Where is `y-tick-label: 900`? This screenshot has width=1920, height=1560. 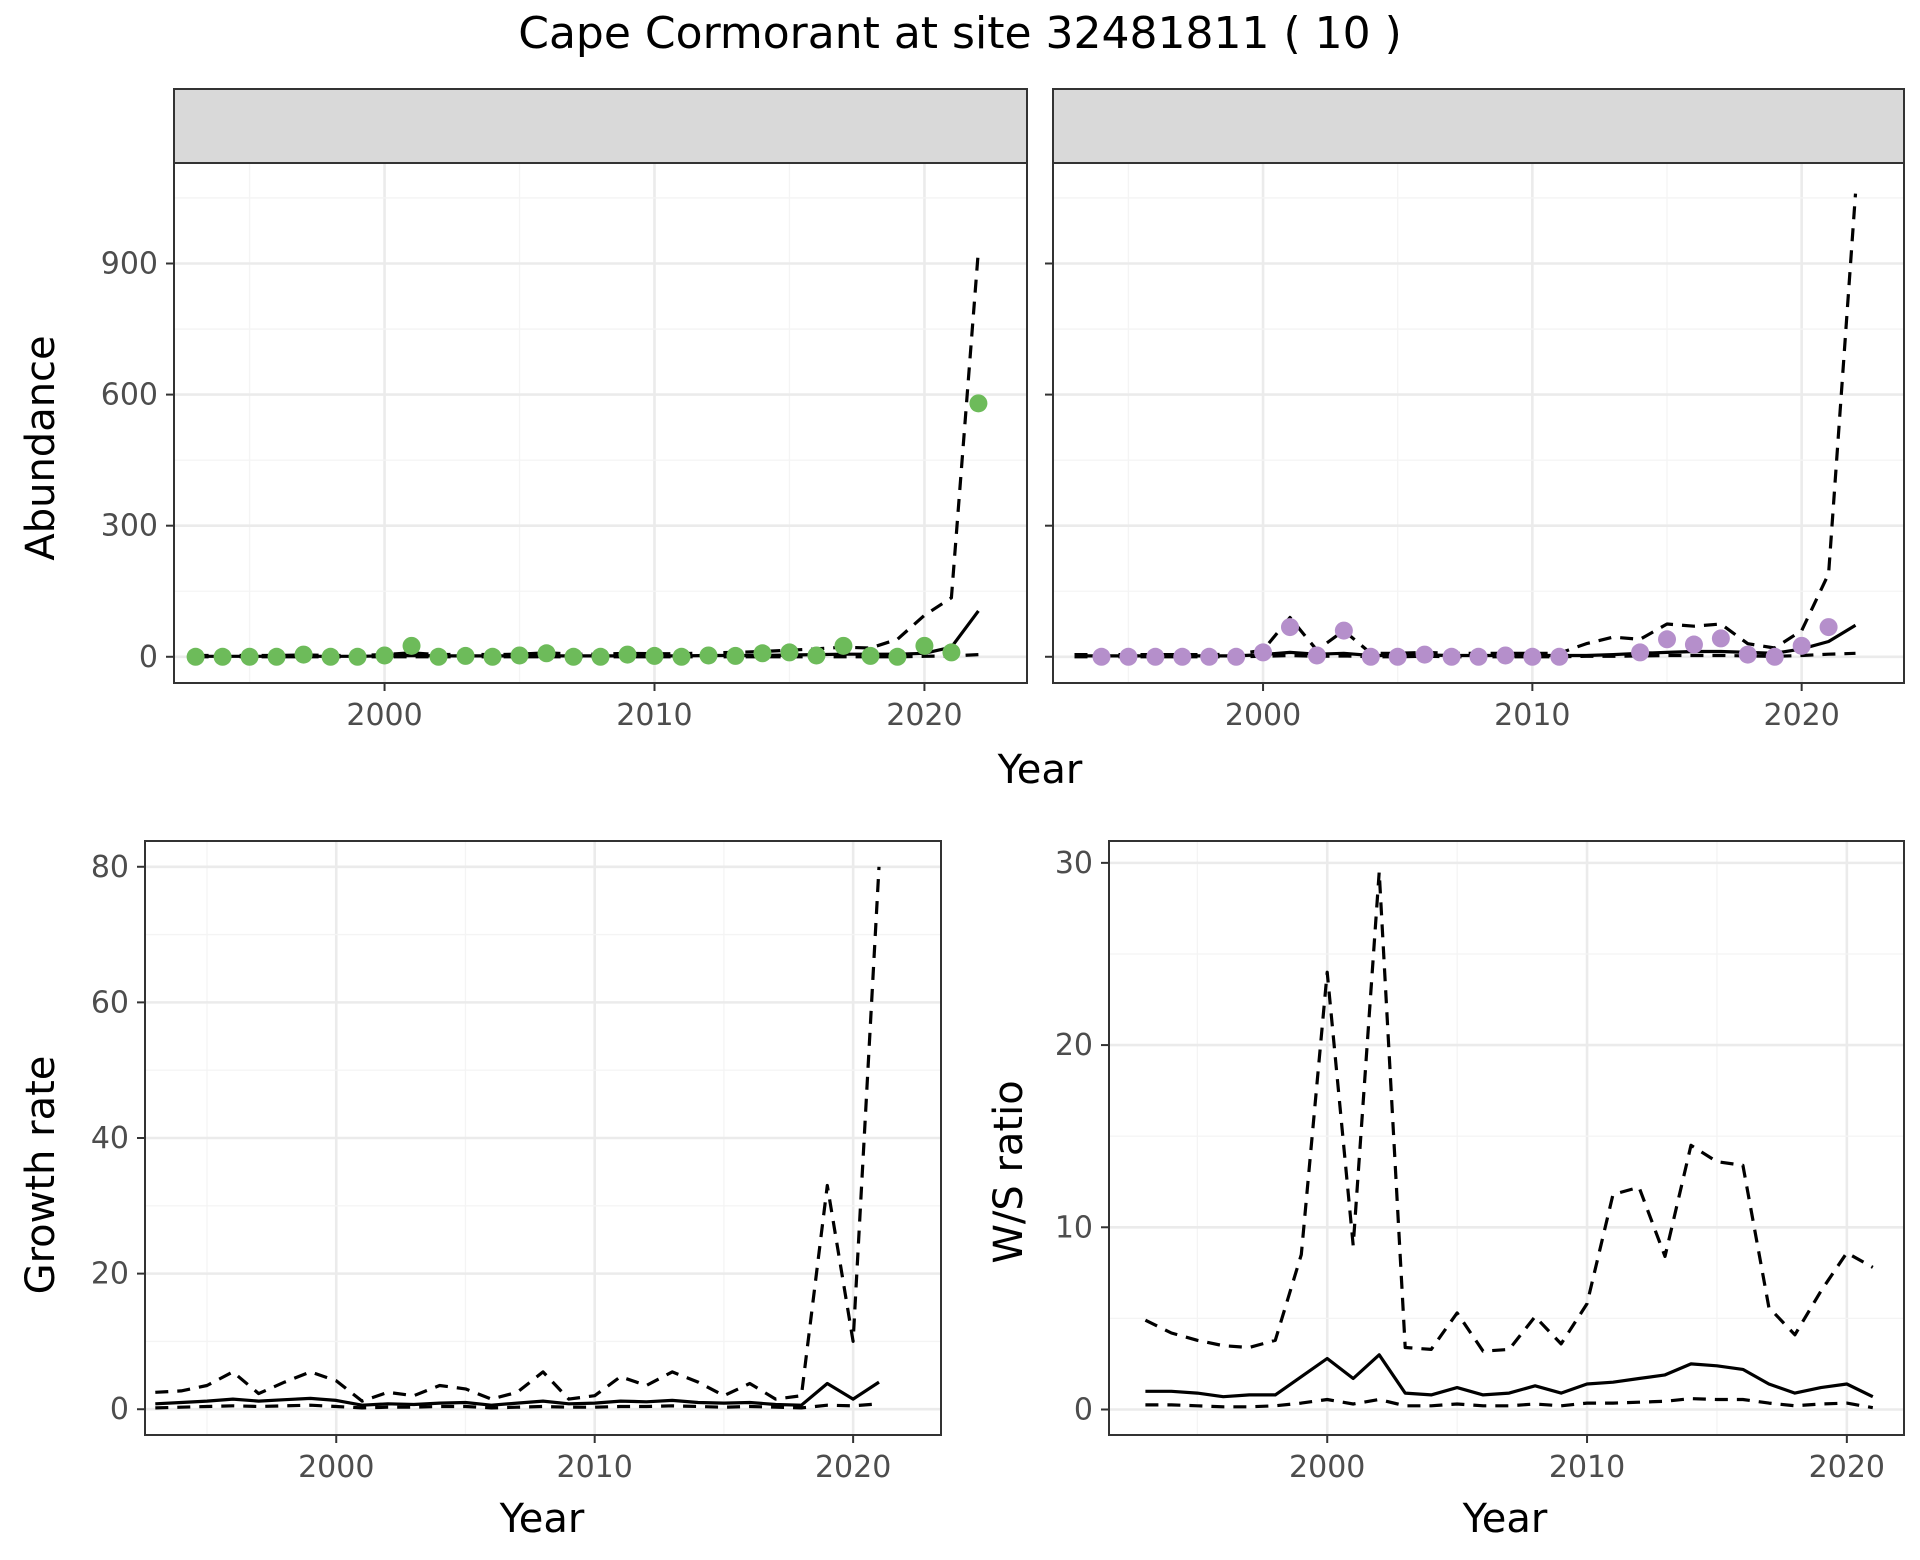
y-tick-label: 900 is located at coordinates (129, 264).